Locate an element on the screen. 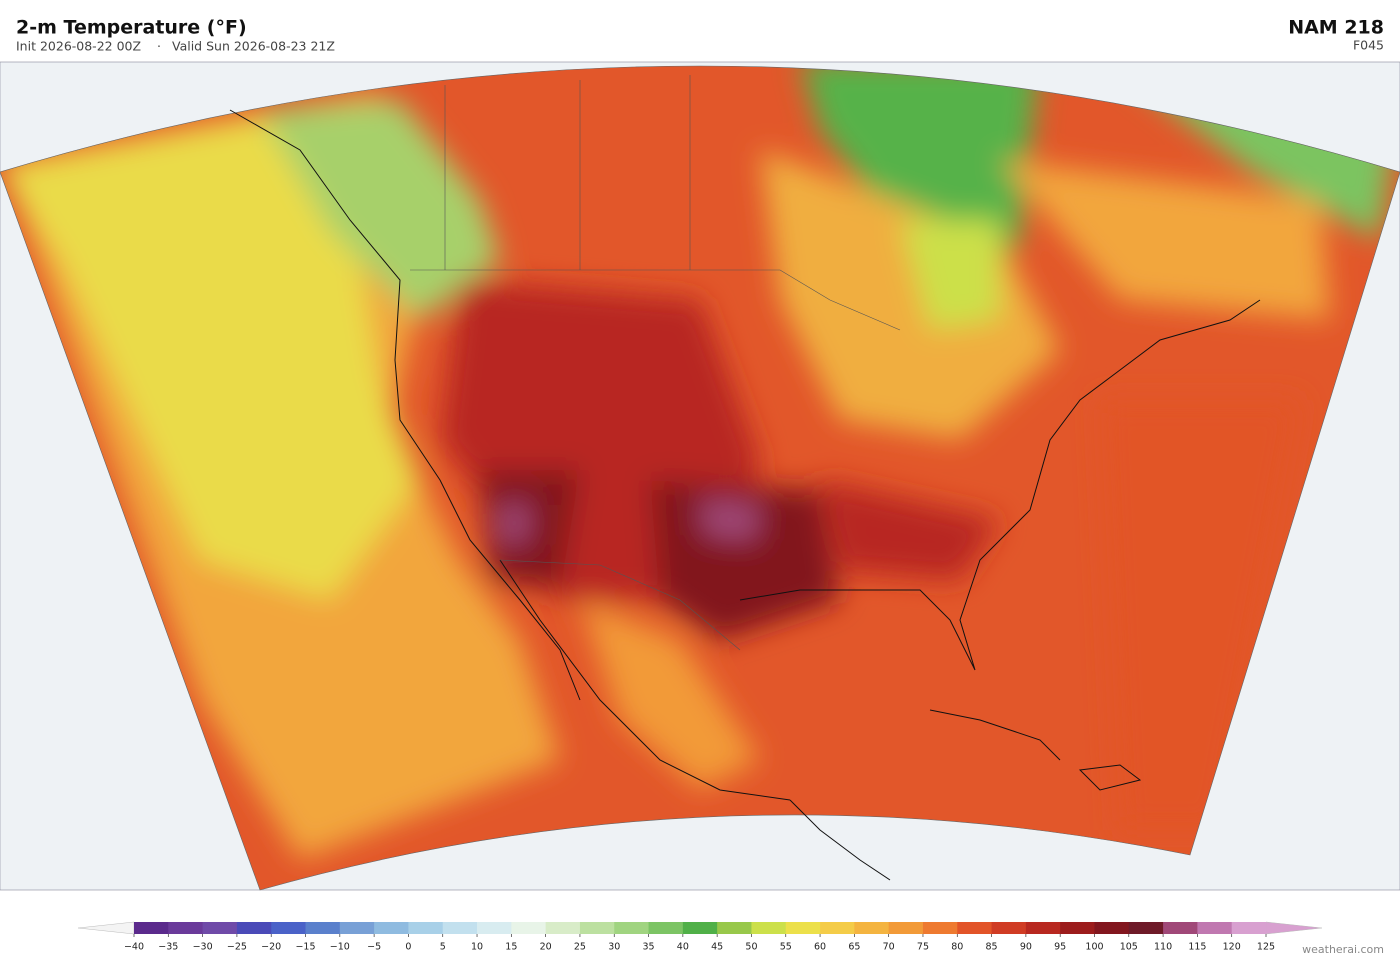  colorbar-tick-label: 75 is located at coordinates (923, 947).